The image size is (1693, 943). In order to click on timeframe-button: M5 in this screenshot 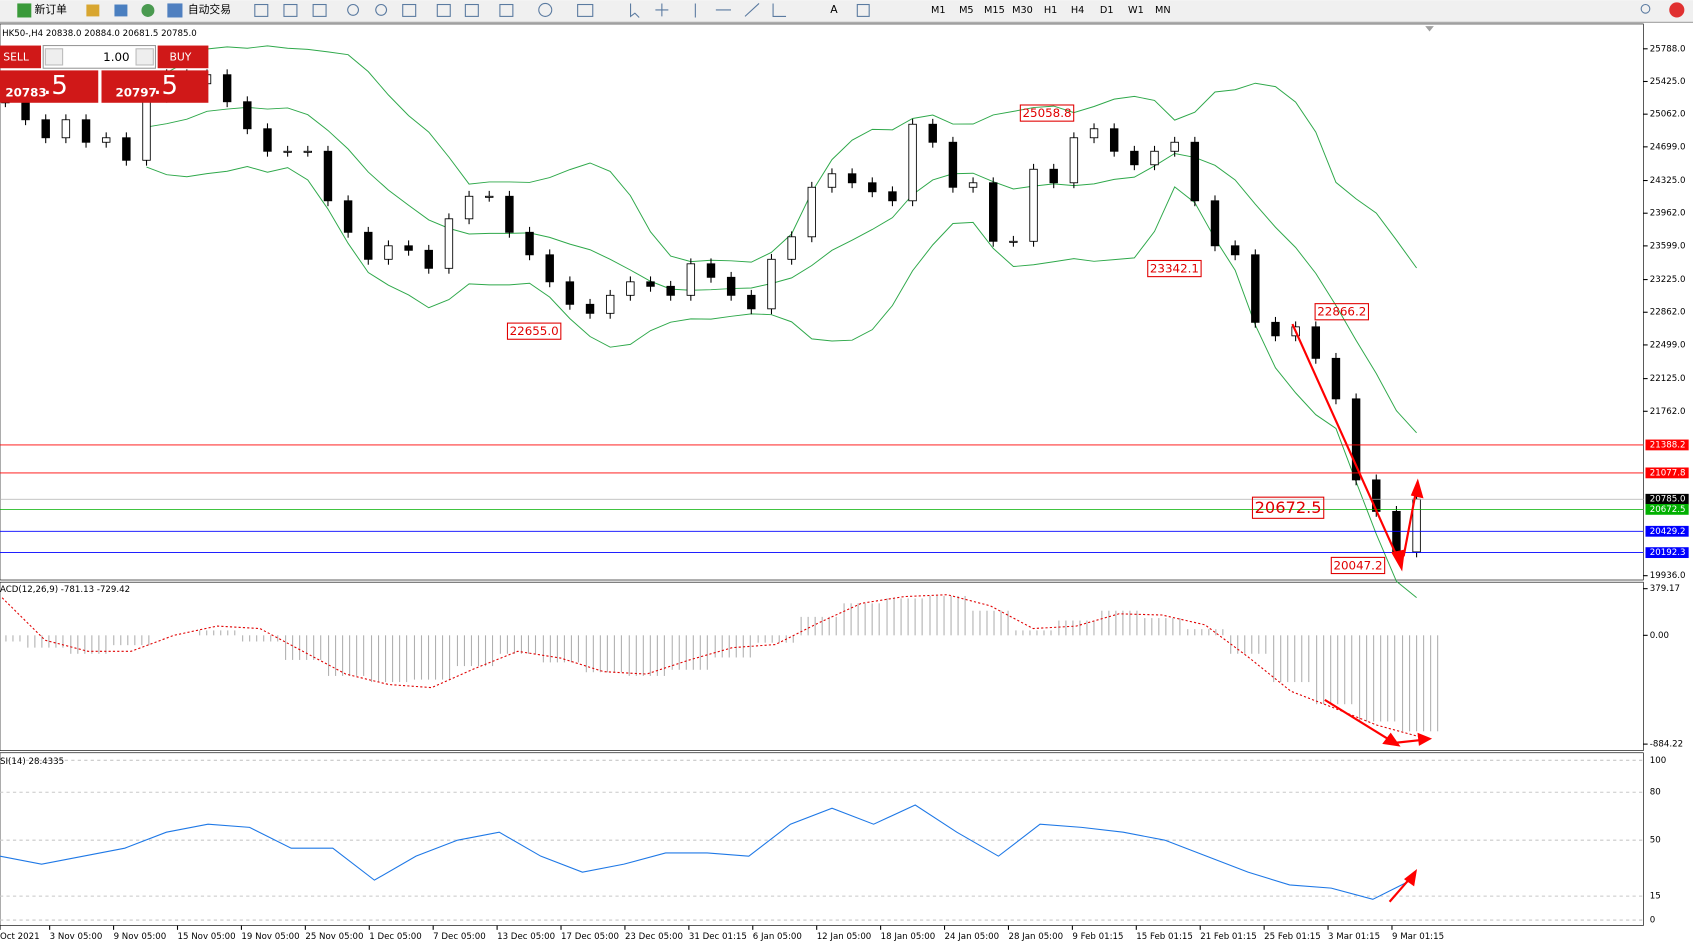, I will do `click(966, 10)`.